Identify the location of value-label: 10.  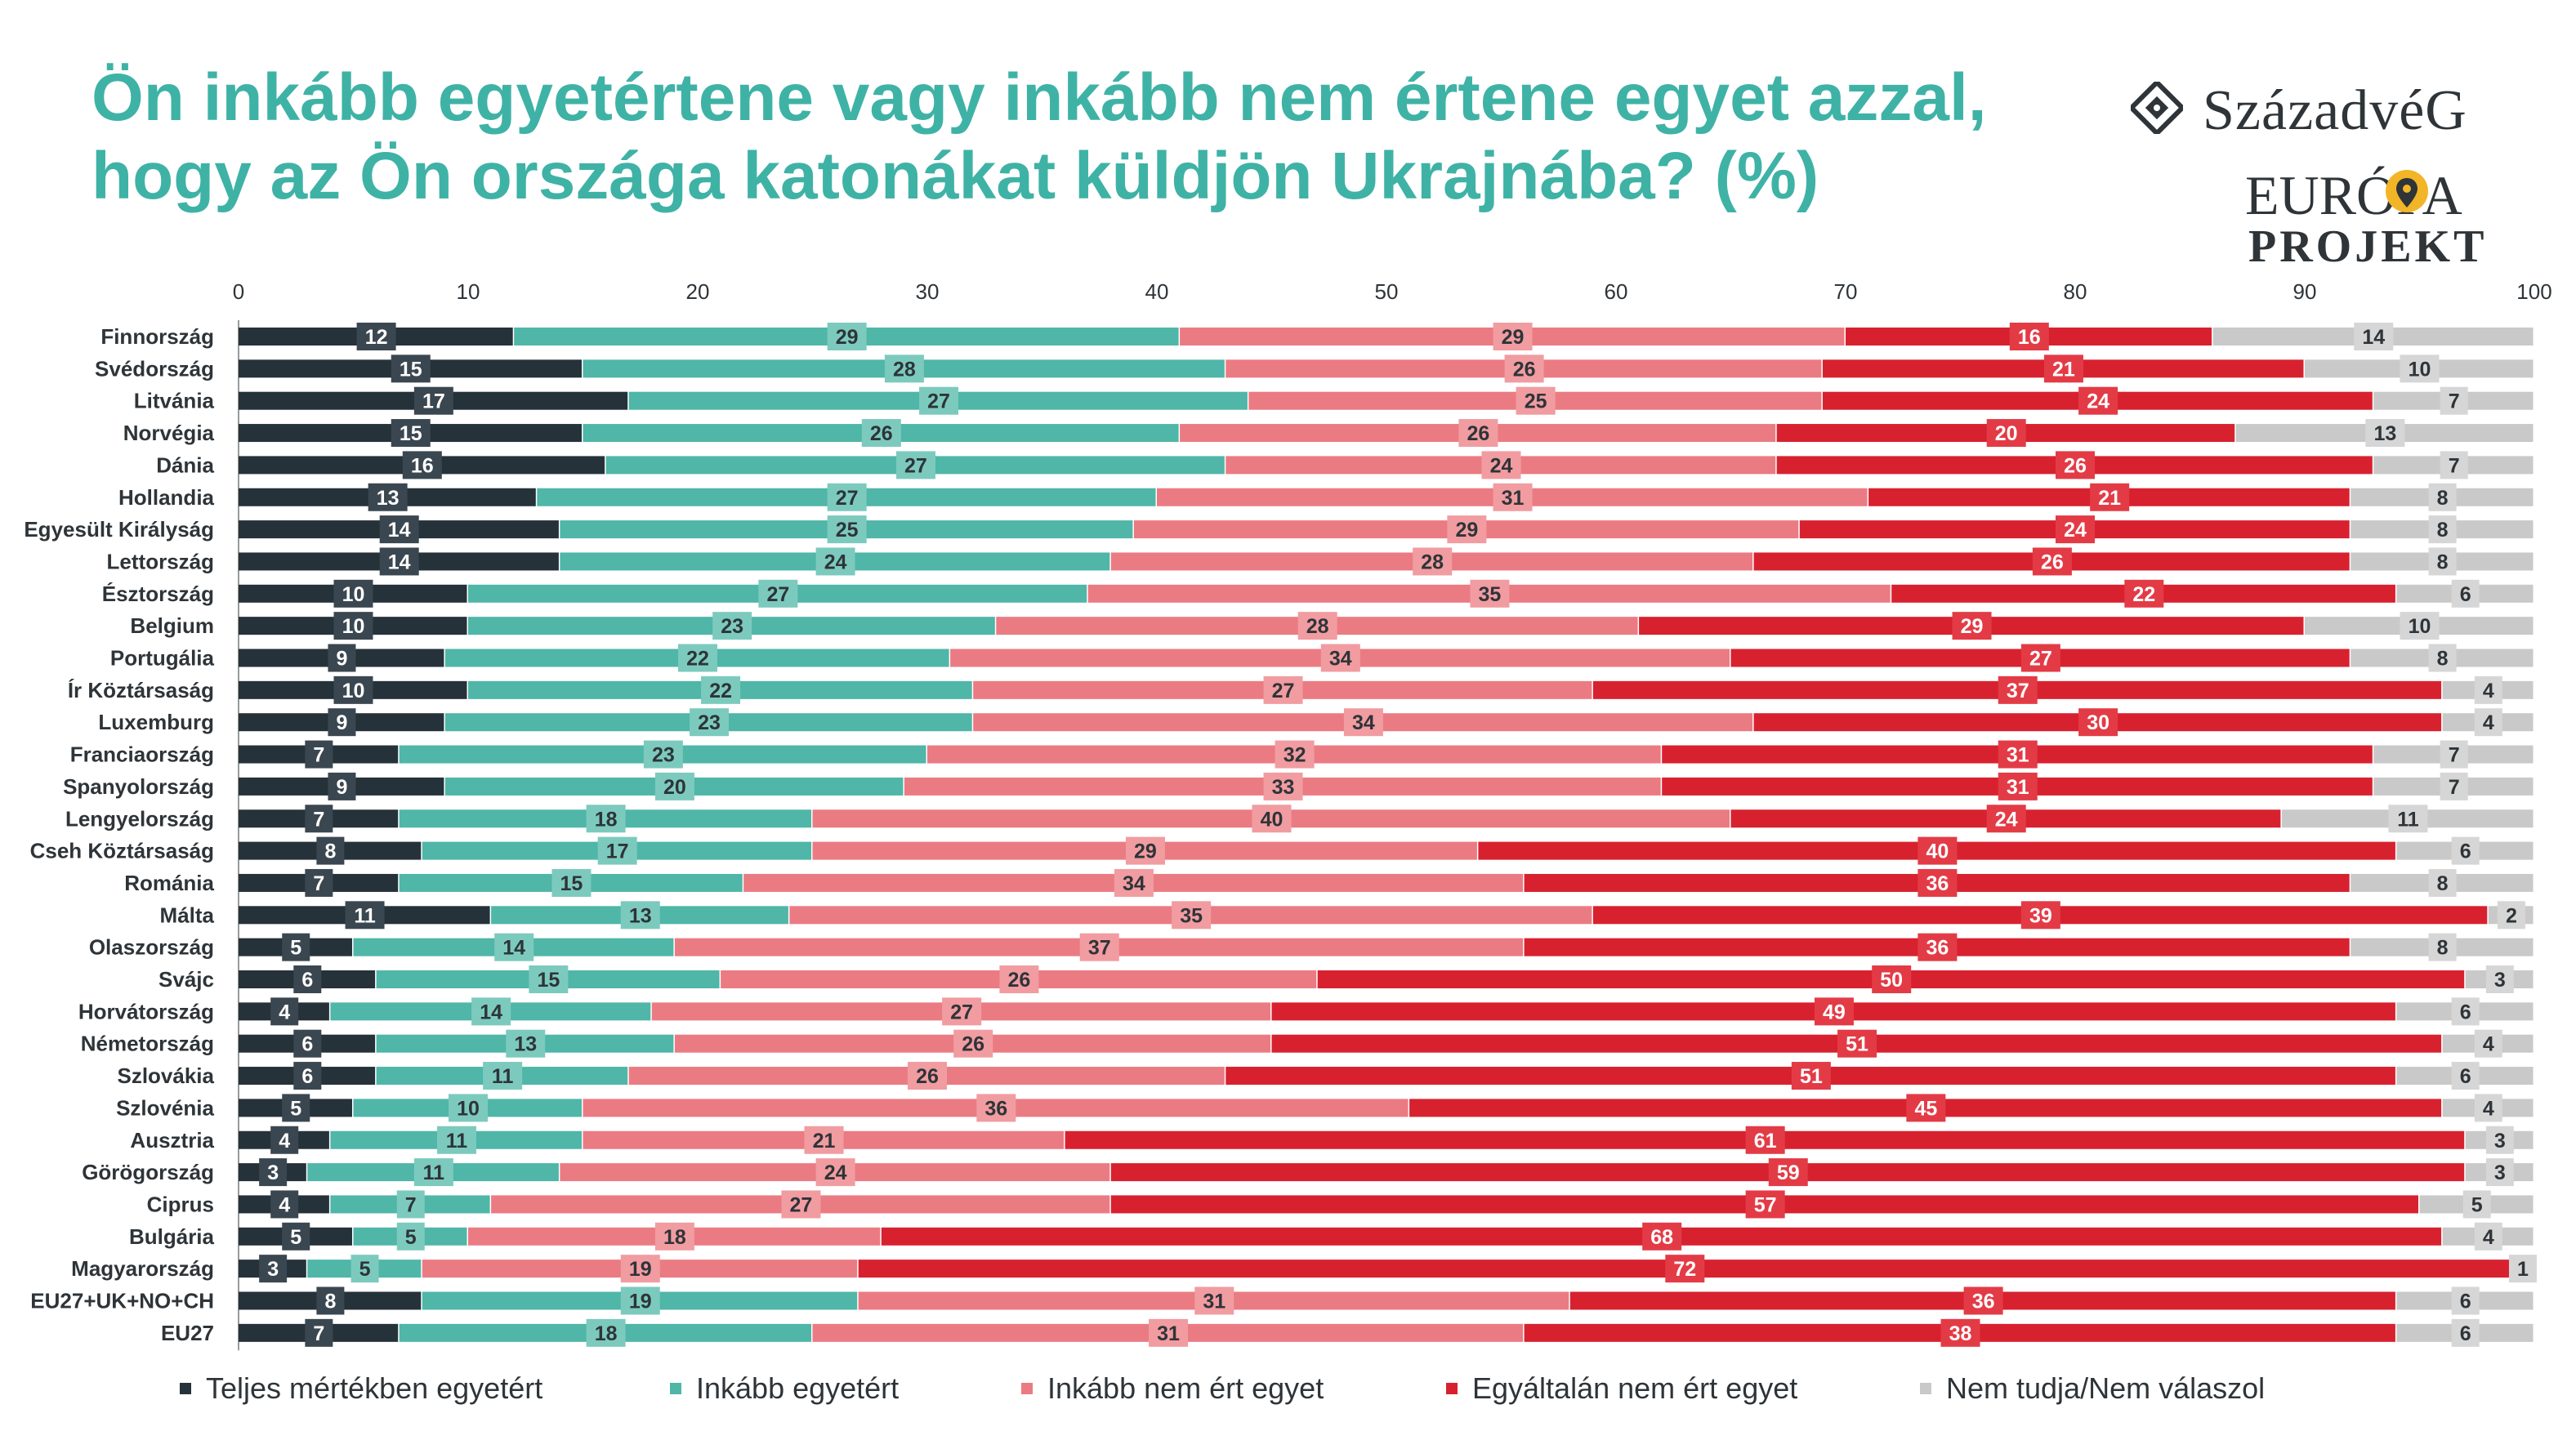
(2420, 626).